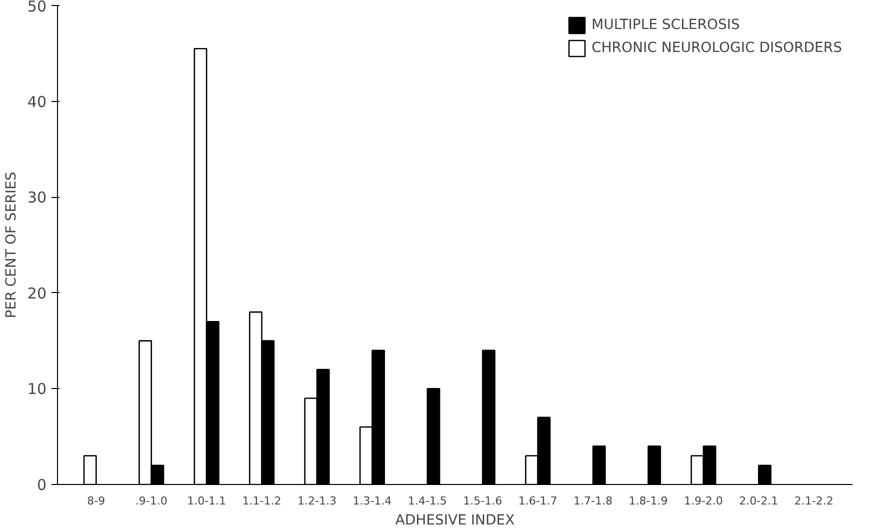 Image resolution: width=872 pixels, height=531 pixels. What do you see at coordinates (427, 501) in the screenshot?
I see `x-tick-label: 1.4-1.5` at bounding box center [427, 501].